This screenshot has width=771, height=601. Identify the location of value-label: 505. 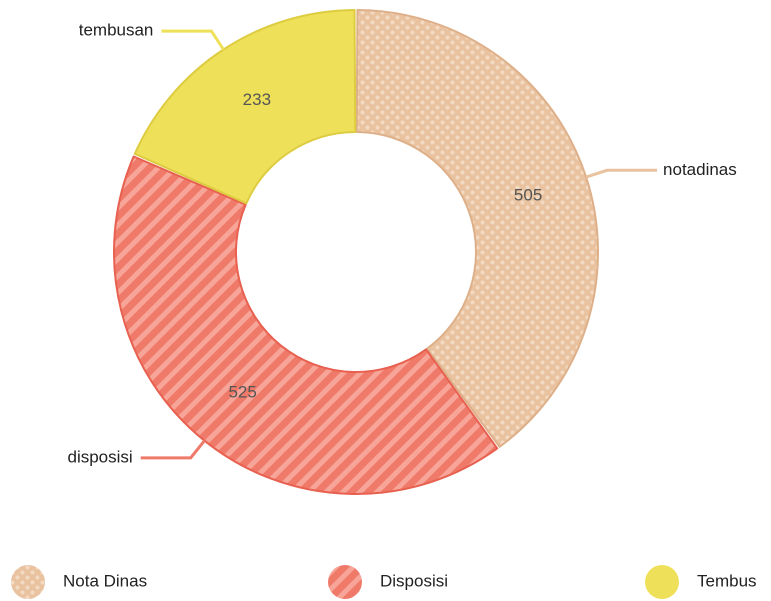
(528, 194).